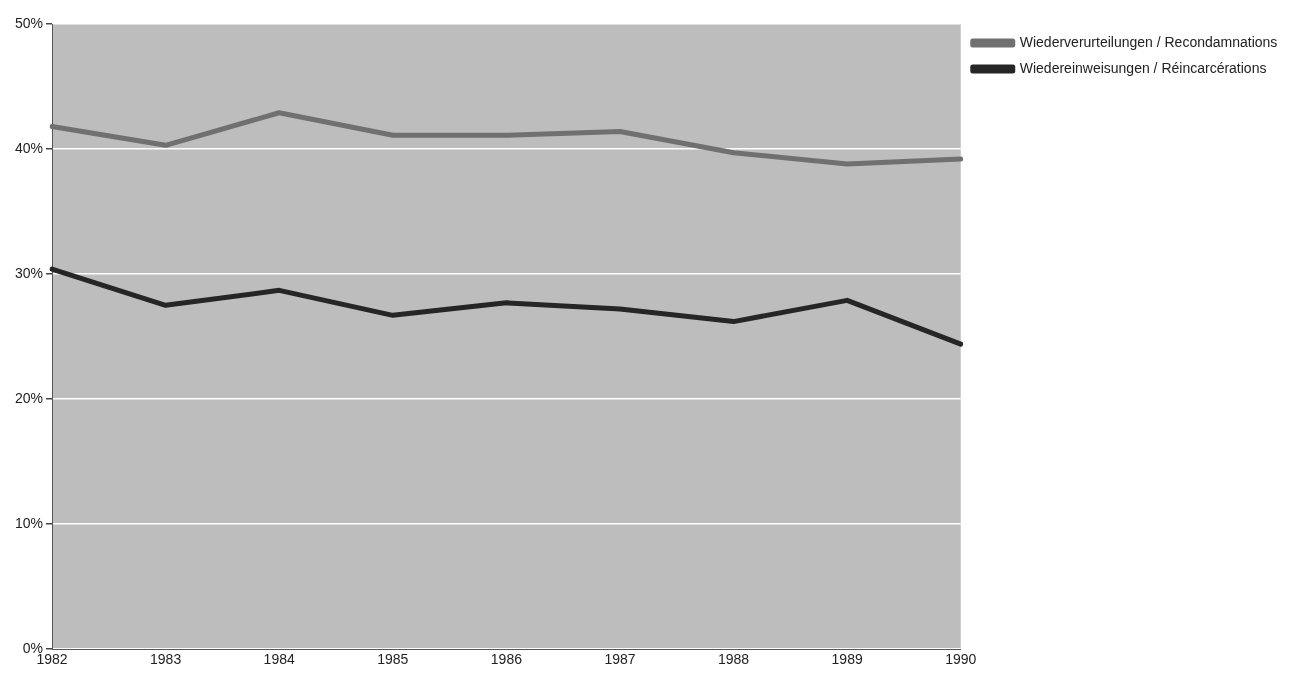  What do you see at coordinates (393, 659) in the screenshot?
I see `x-tick-label: 1985` at bounding box center [393, 659].